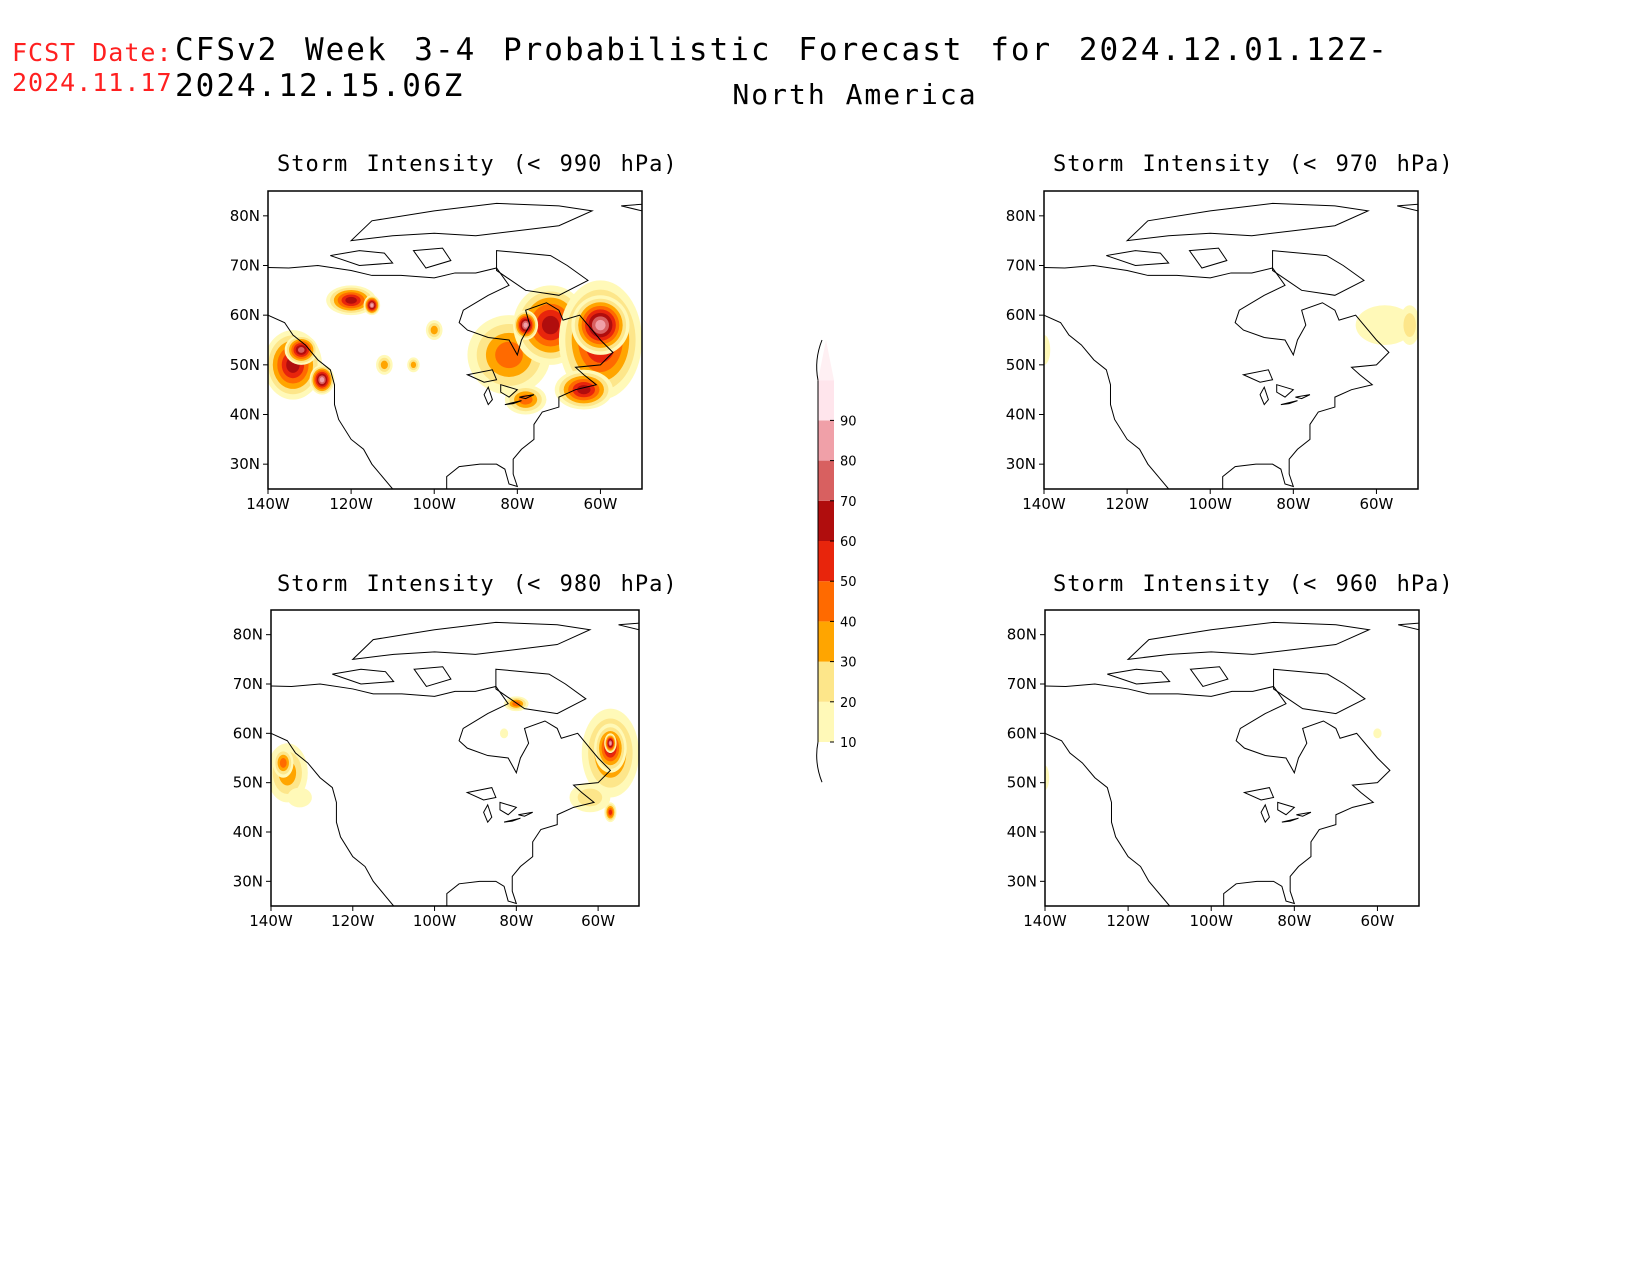  Describe the element at coordinates (848, 582) in the screenshot. I see `colorbar-level-label: 50` at that location.